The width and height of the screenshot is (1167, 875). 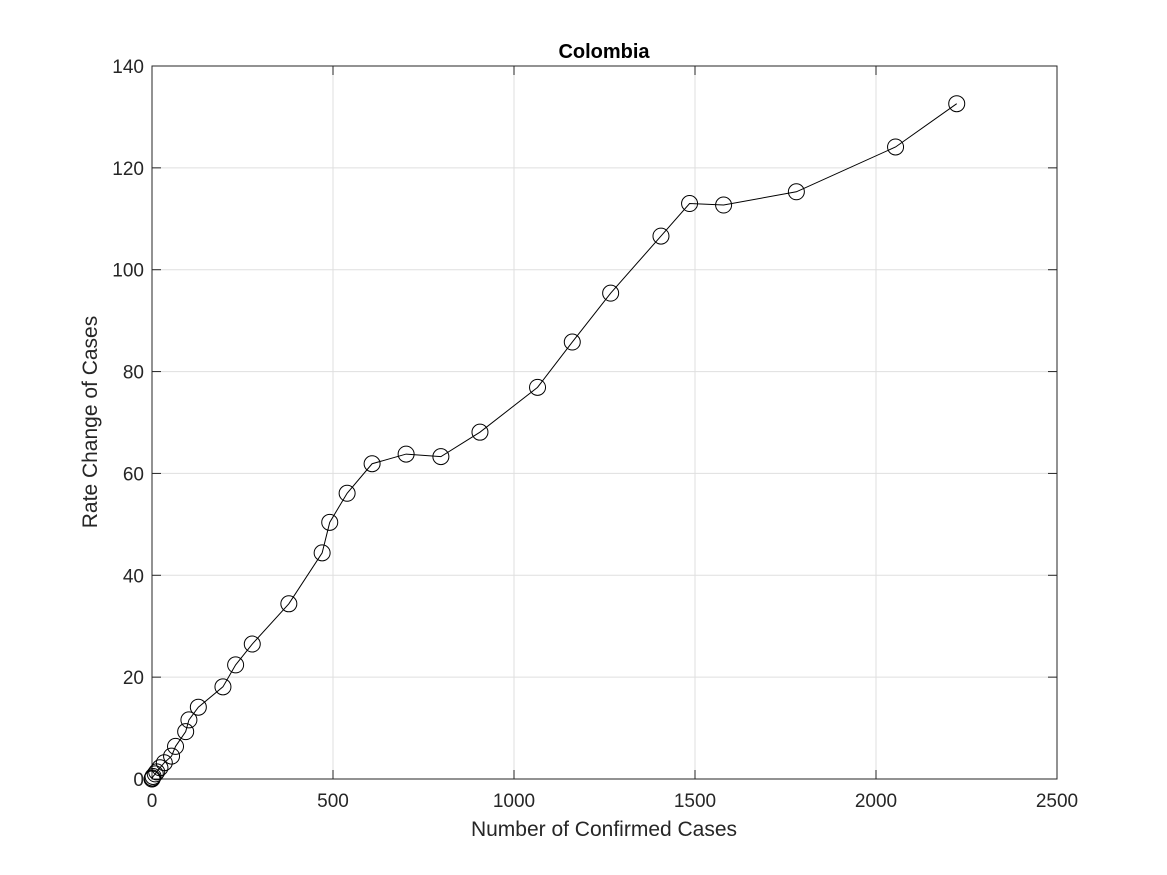 What do you see at coordinates (128, 67) in the screenshot?
I see `y-tick-label: 140` at bounding box center [128, 67].